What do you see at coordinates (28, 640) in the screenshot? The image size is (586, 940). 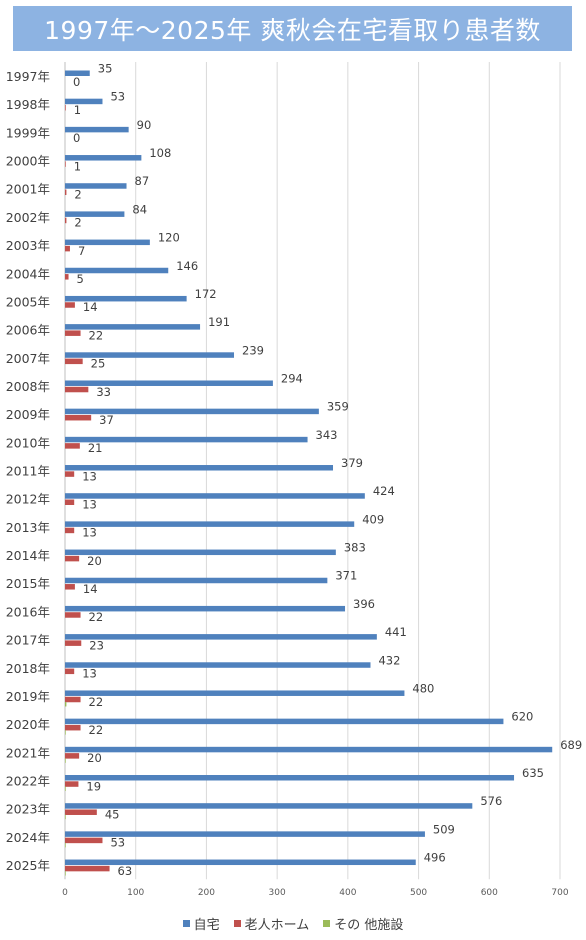 I see `category-label: 2017年` at bounding box center [28, 640].